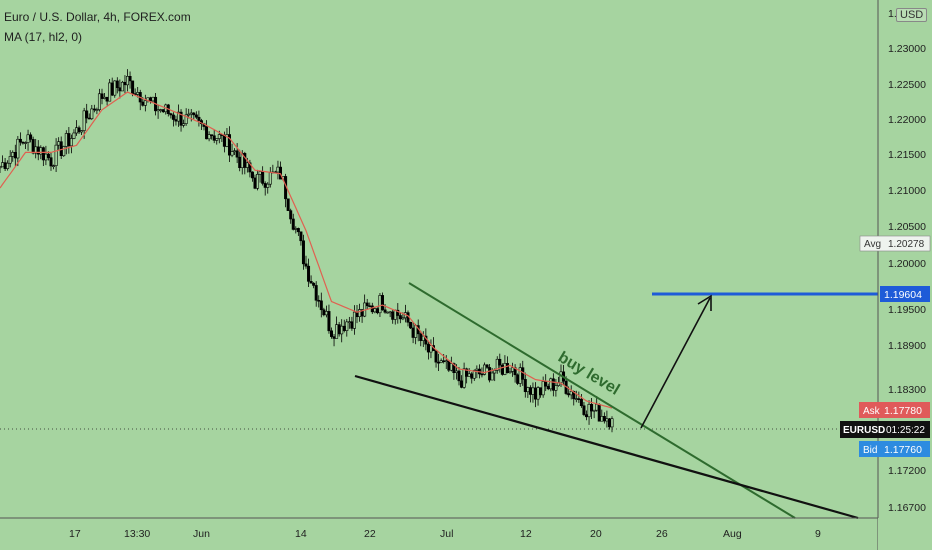  What do you see at coordinates (907, 227) in the screenshot?
I see `price-tick-label: 1.20500` at bounding box center [907, 227].